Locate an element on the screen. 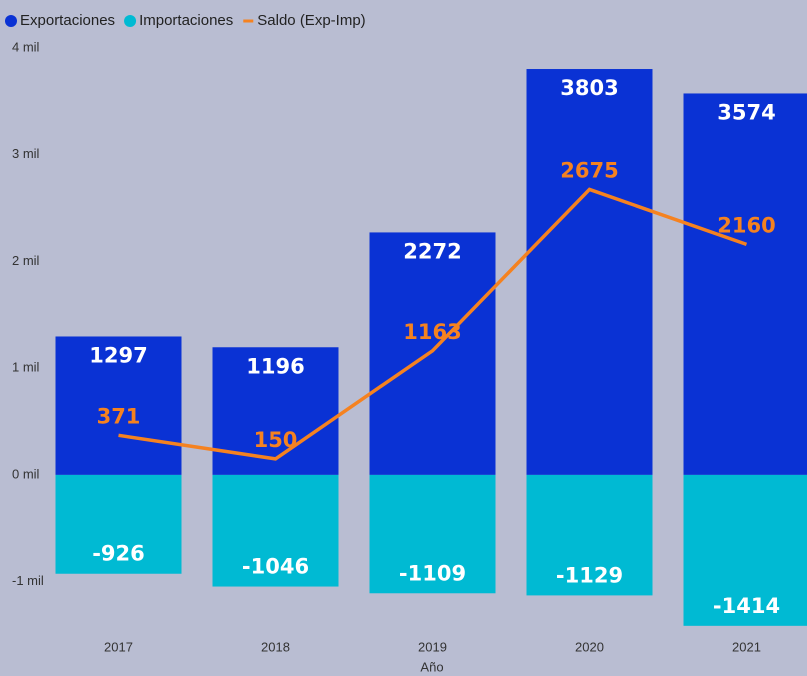 The width and height of the screenshot is (807, 676). data-label: 150 is located at coordinates (276, 440).